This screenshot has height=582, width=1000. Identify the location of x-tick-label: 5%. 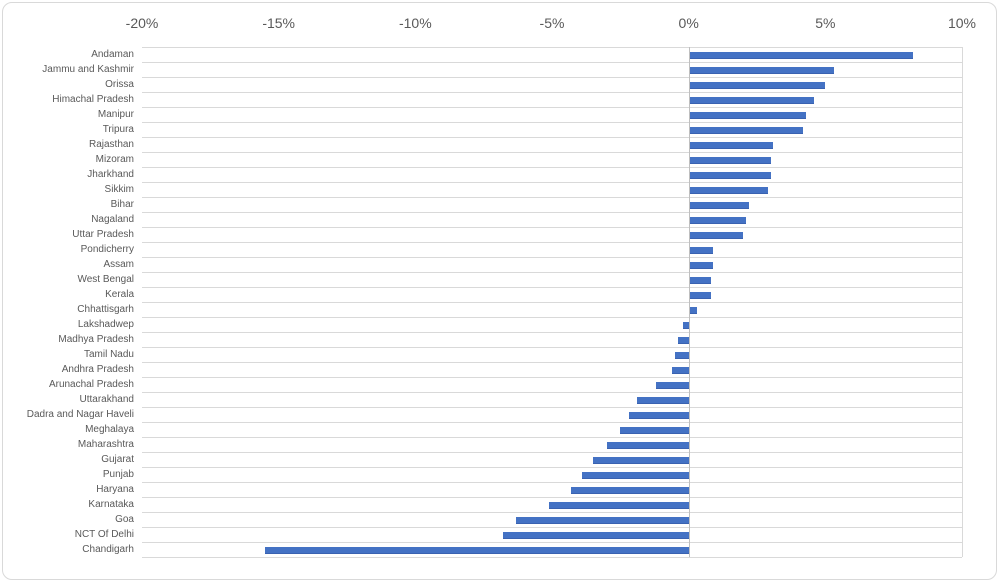
(825, 23).